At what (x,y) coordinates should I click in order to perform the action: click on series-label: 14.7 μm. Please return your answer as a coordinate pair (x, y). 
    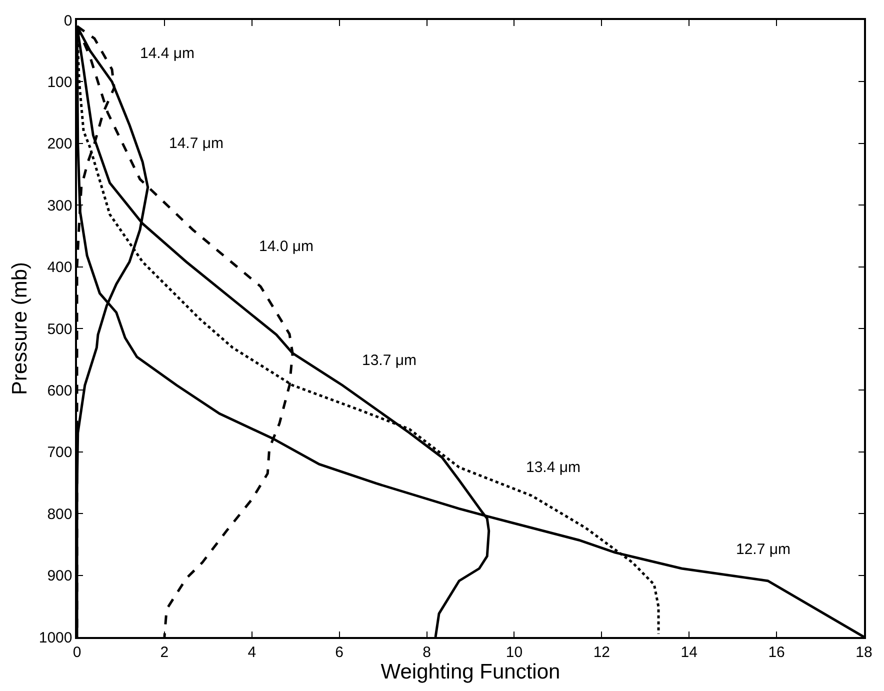
    Looking at the image, I should click on (196, 143).